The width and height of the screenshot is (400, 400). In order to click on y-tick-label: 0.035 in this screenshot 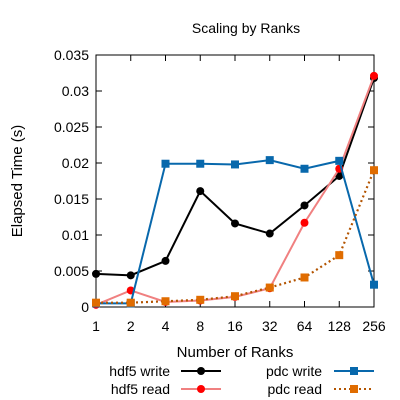, I will do `click(71, 55)`.